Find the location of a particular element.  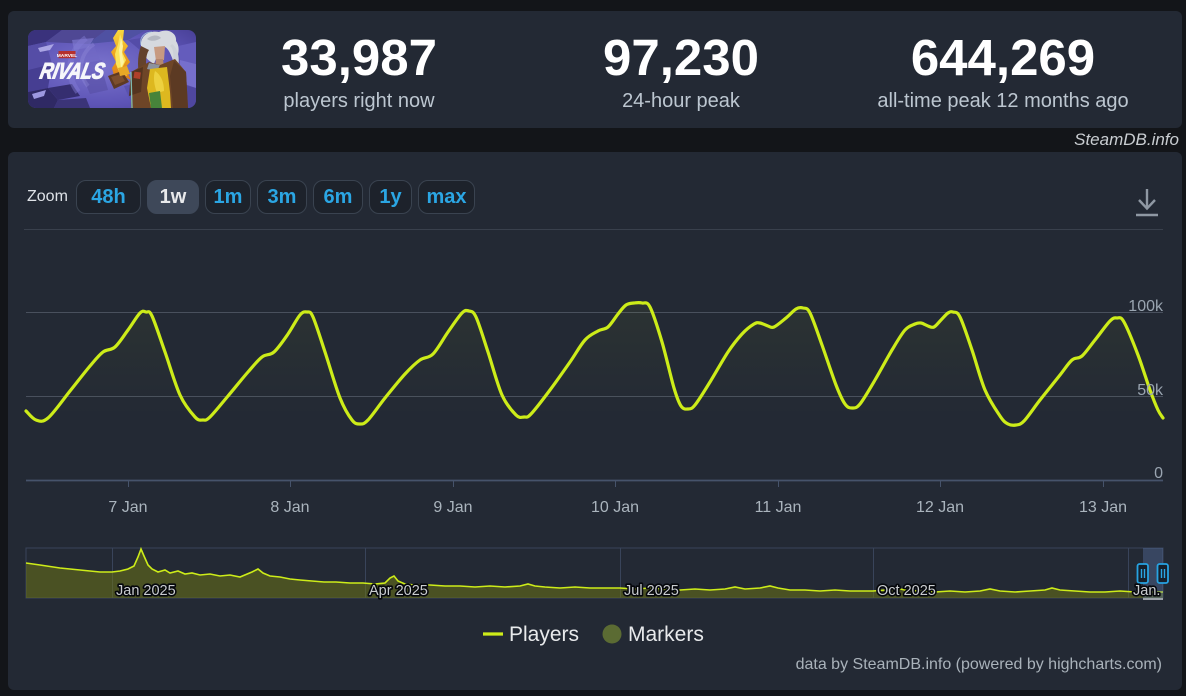

svg-text: 11 Jan is located at coordinates (778, 507).